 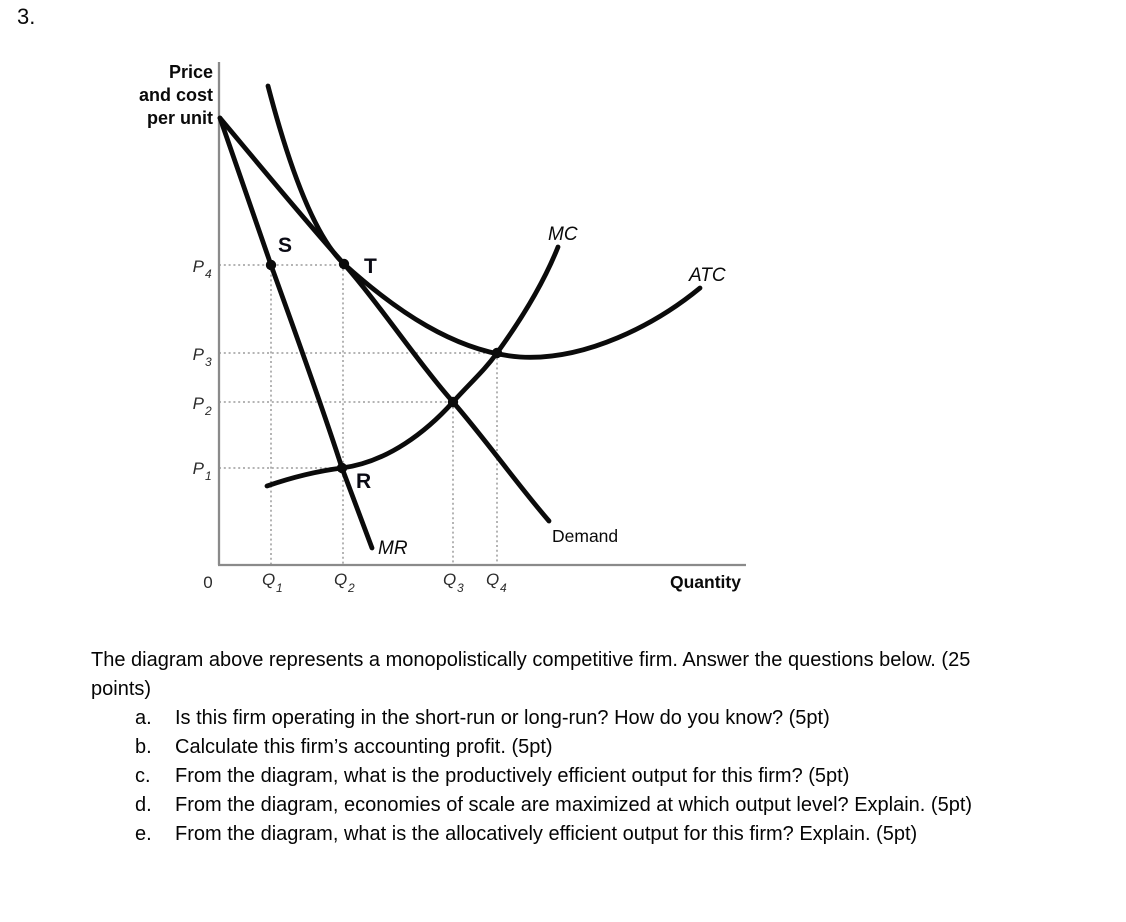 I want to click on question-marker: a., so click(x=143, y=718).